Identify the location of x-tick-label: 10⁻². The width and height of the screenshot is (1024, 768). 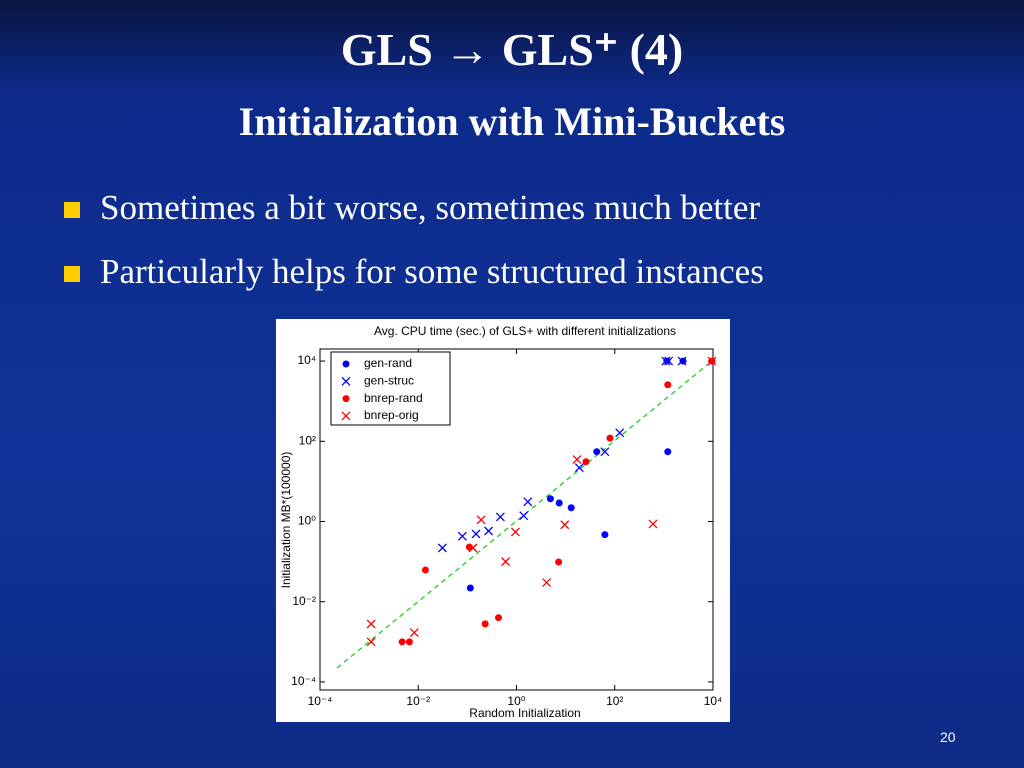
(418, 701).